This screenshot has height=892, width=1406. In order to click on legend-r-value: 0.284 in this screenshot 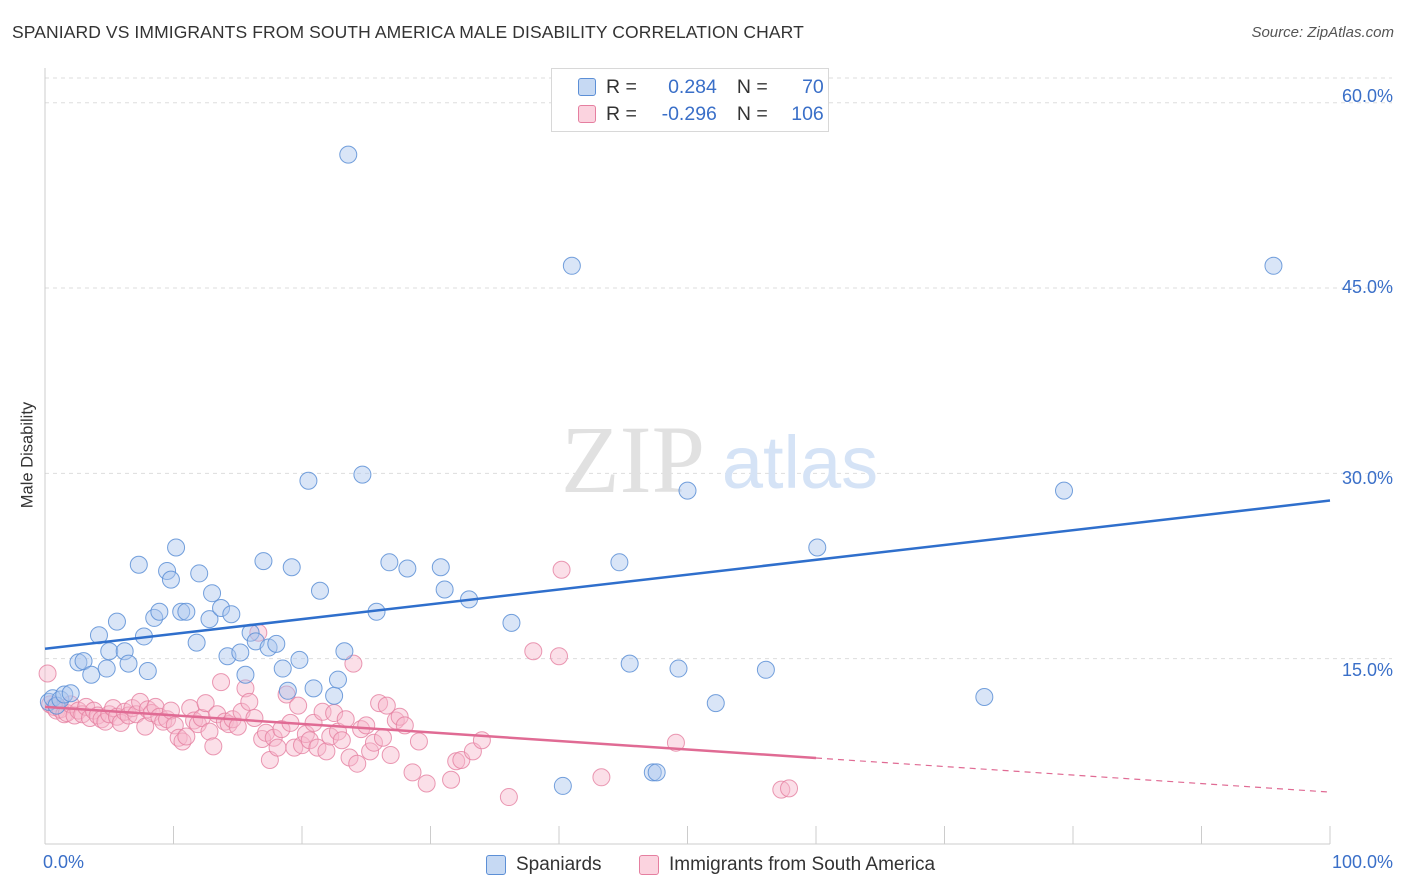, I will do `click(692, 86)`.